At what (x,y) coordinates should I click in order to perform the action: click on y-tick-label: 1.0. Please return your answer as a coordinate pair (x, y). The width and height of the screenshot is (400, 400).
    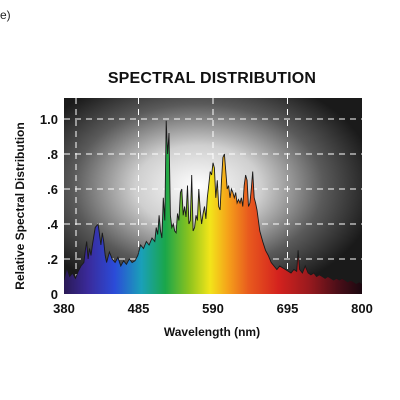
    Looking at the image, I should click on (49, 119).